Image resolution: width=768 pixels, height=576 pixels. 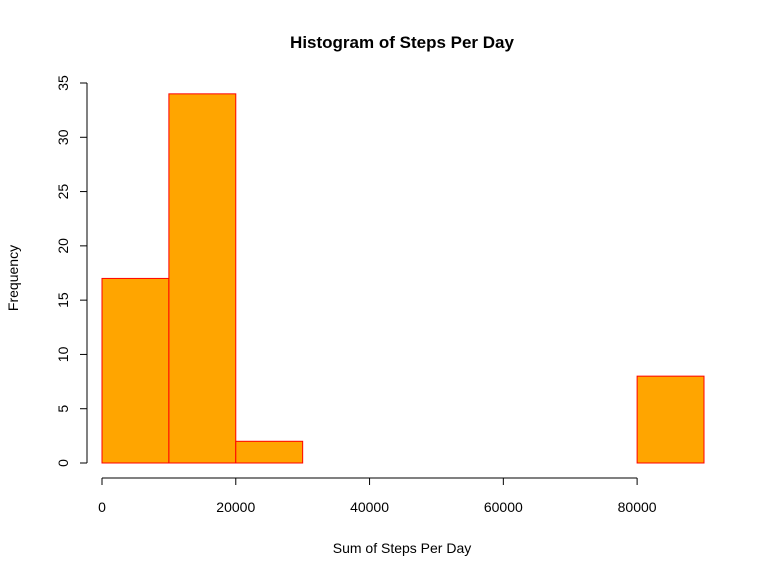 I want to click on chart-title: Histogram of Steps Per Day, so click(x=402, y=42).